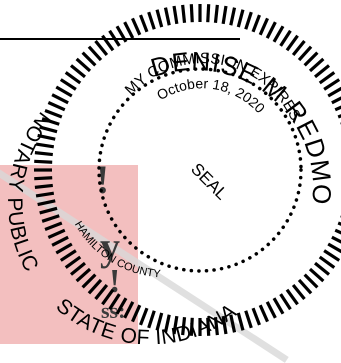  I want to click on seal-state-text: STATE OF INDIANA, so click(146, 319).